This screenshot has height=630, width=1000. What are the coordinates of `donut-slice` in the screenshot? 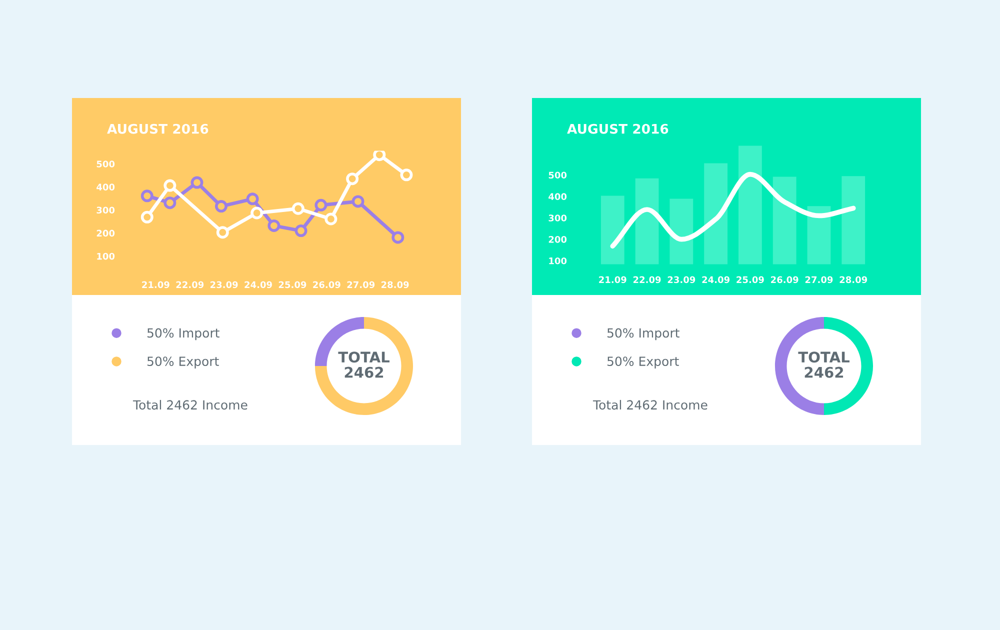 It's located at (364, 366).